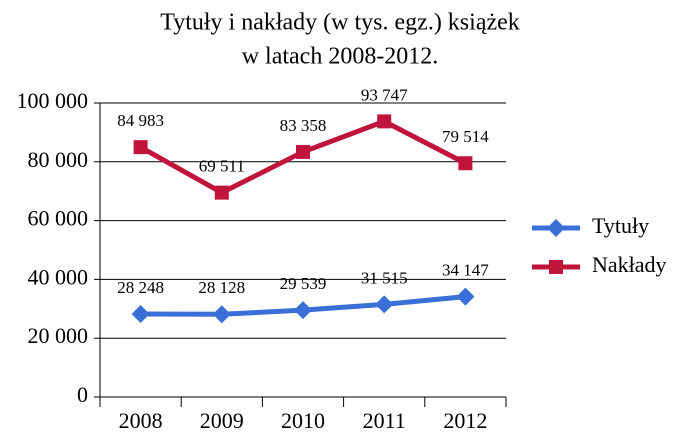 The image size is (676, 436). Describe the element at coordinates (465, 270) in the screenshot. I see `data-label: 34 147` at that location.